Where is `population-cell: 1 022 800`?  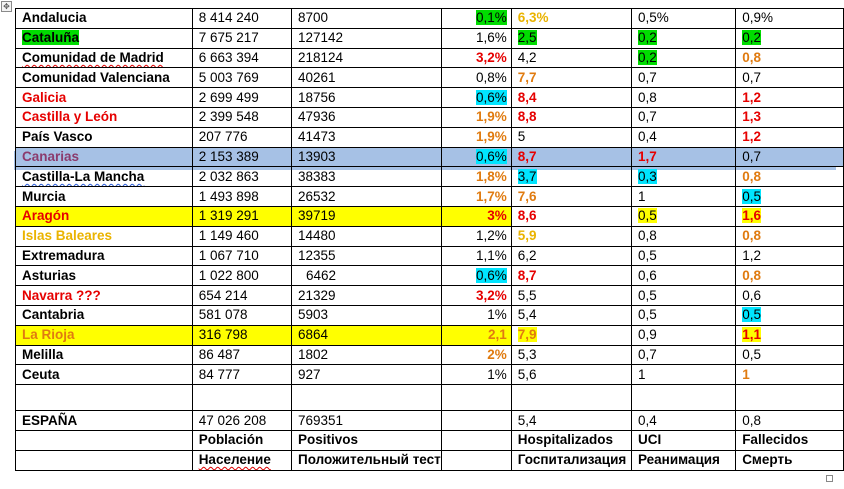
population-cell: 1 022 800 is located at coordinates (242, 276).